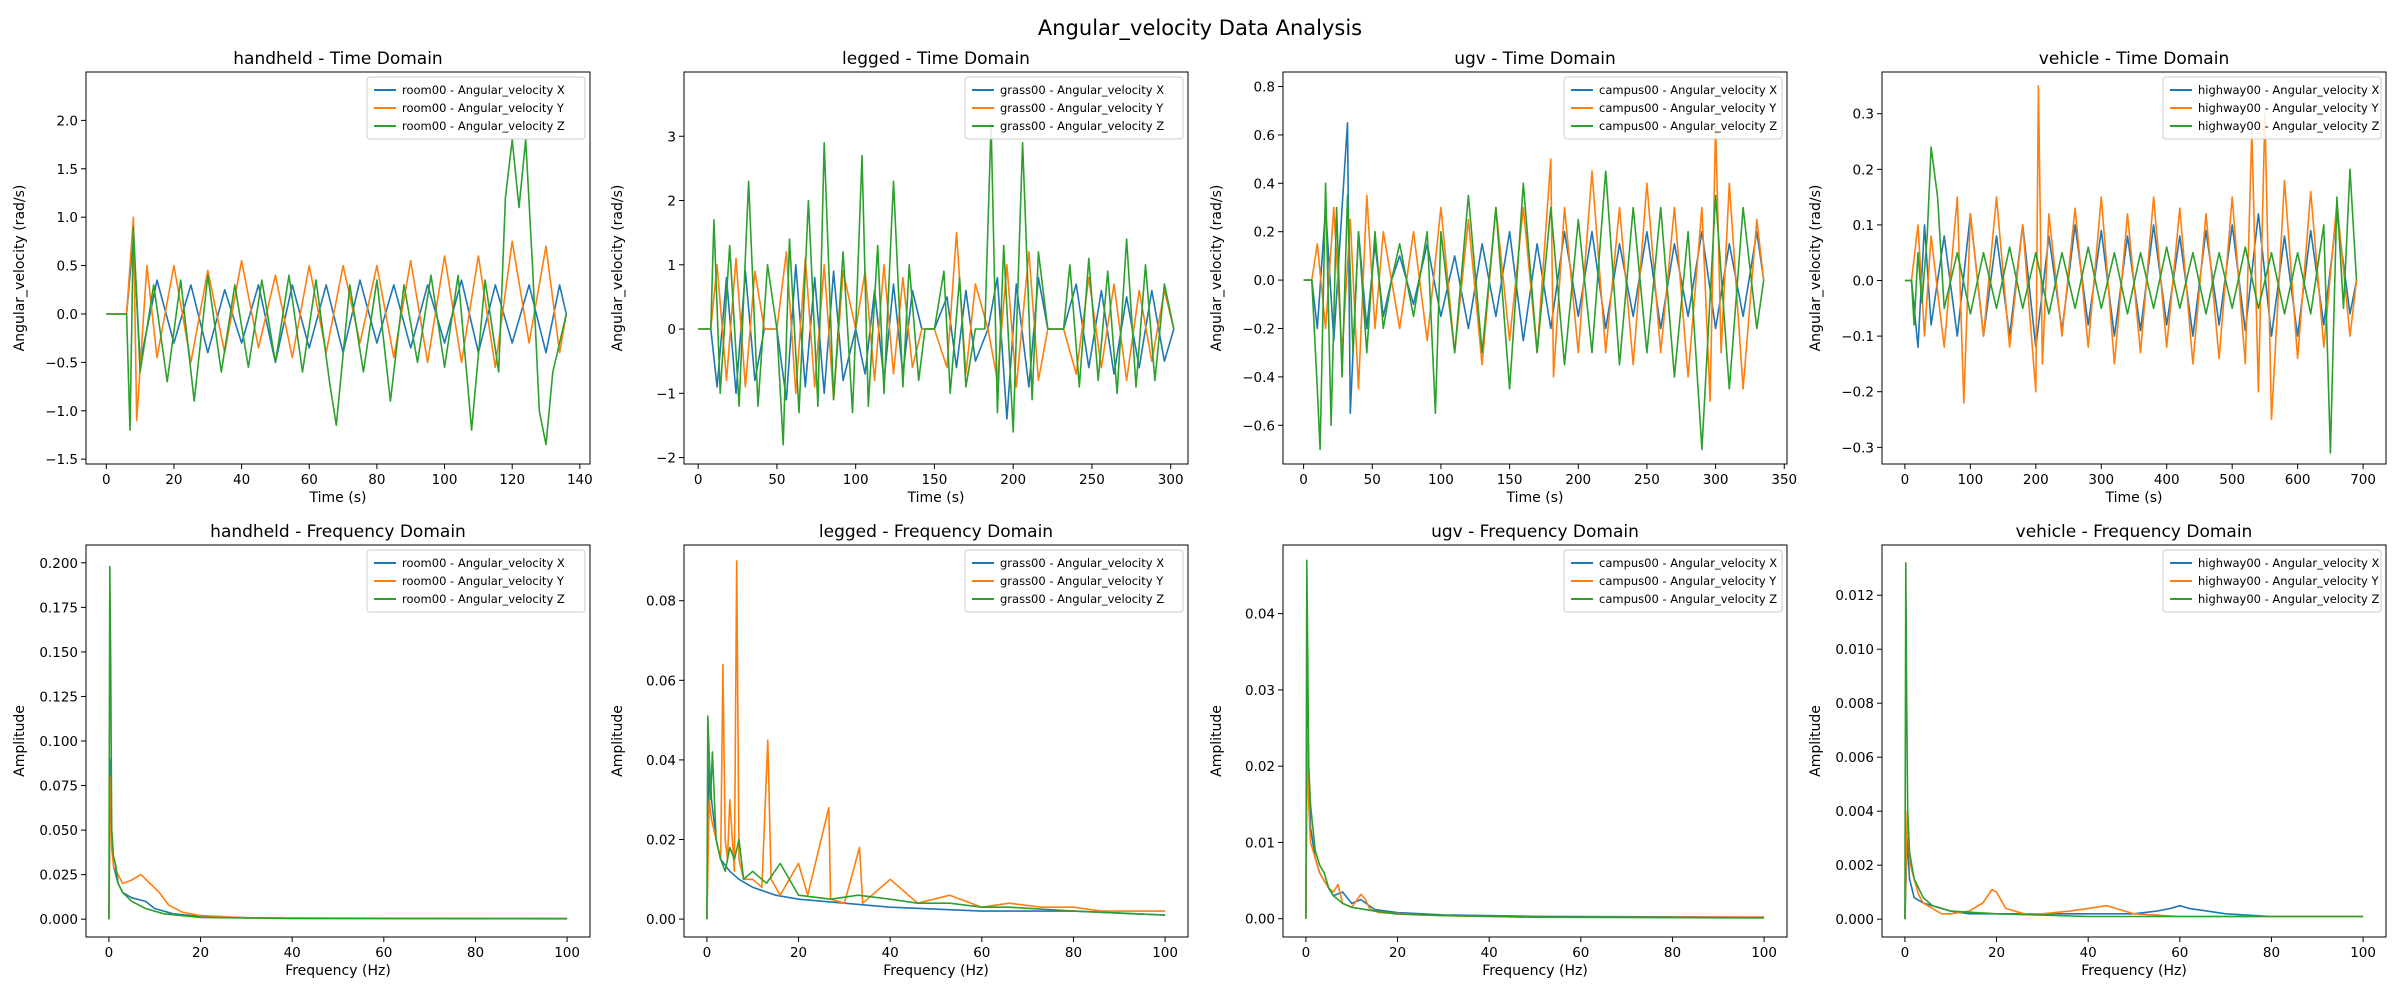 The height and width of the screenshot is (1000, 2400). I want to click on y-tick-label: 0.200, so click(58, 564).